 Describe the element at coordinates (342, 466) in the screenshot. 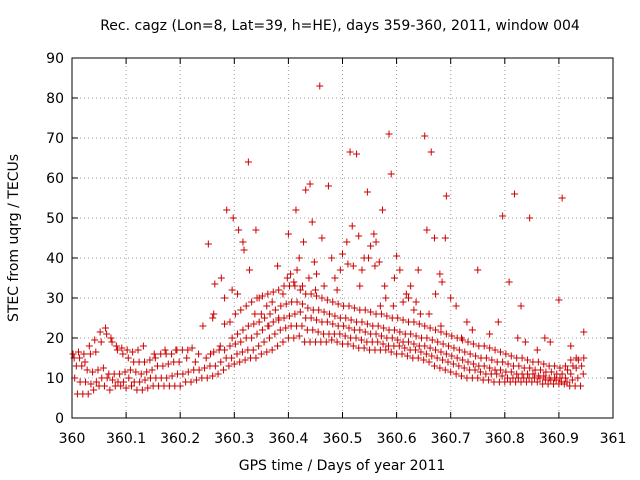

I see `x-axis-label: GPS time / Days of year 2011` at that location.